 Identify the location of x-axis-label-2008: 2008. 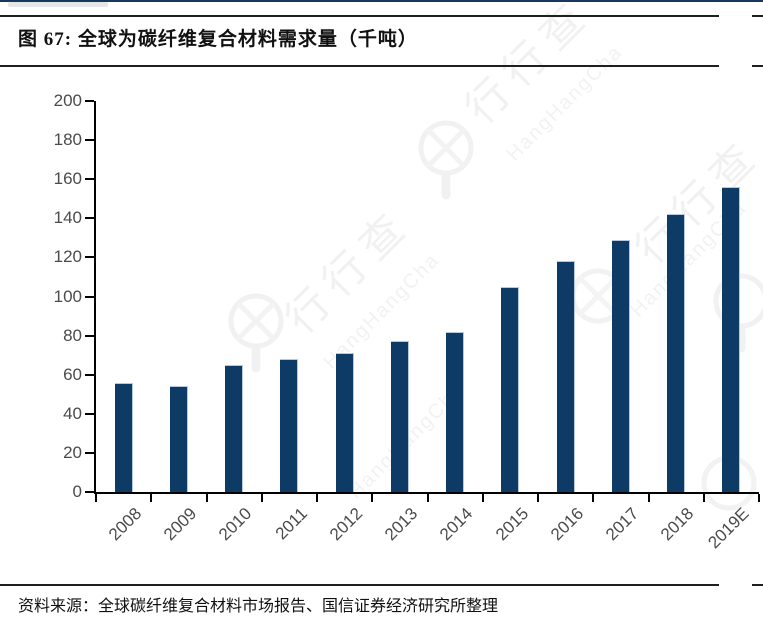
(125, 524).